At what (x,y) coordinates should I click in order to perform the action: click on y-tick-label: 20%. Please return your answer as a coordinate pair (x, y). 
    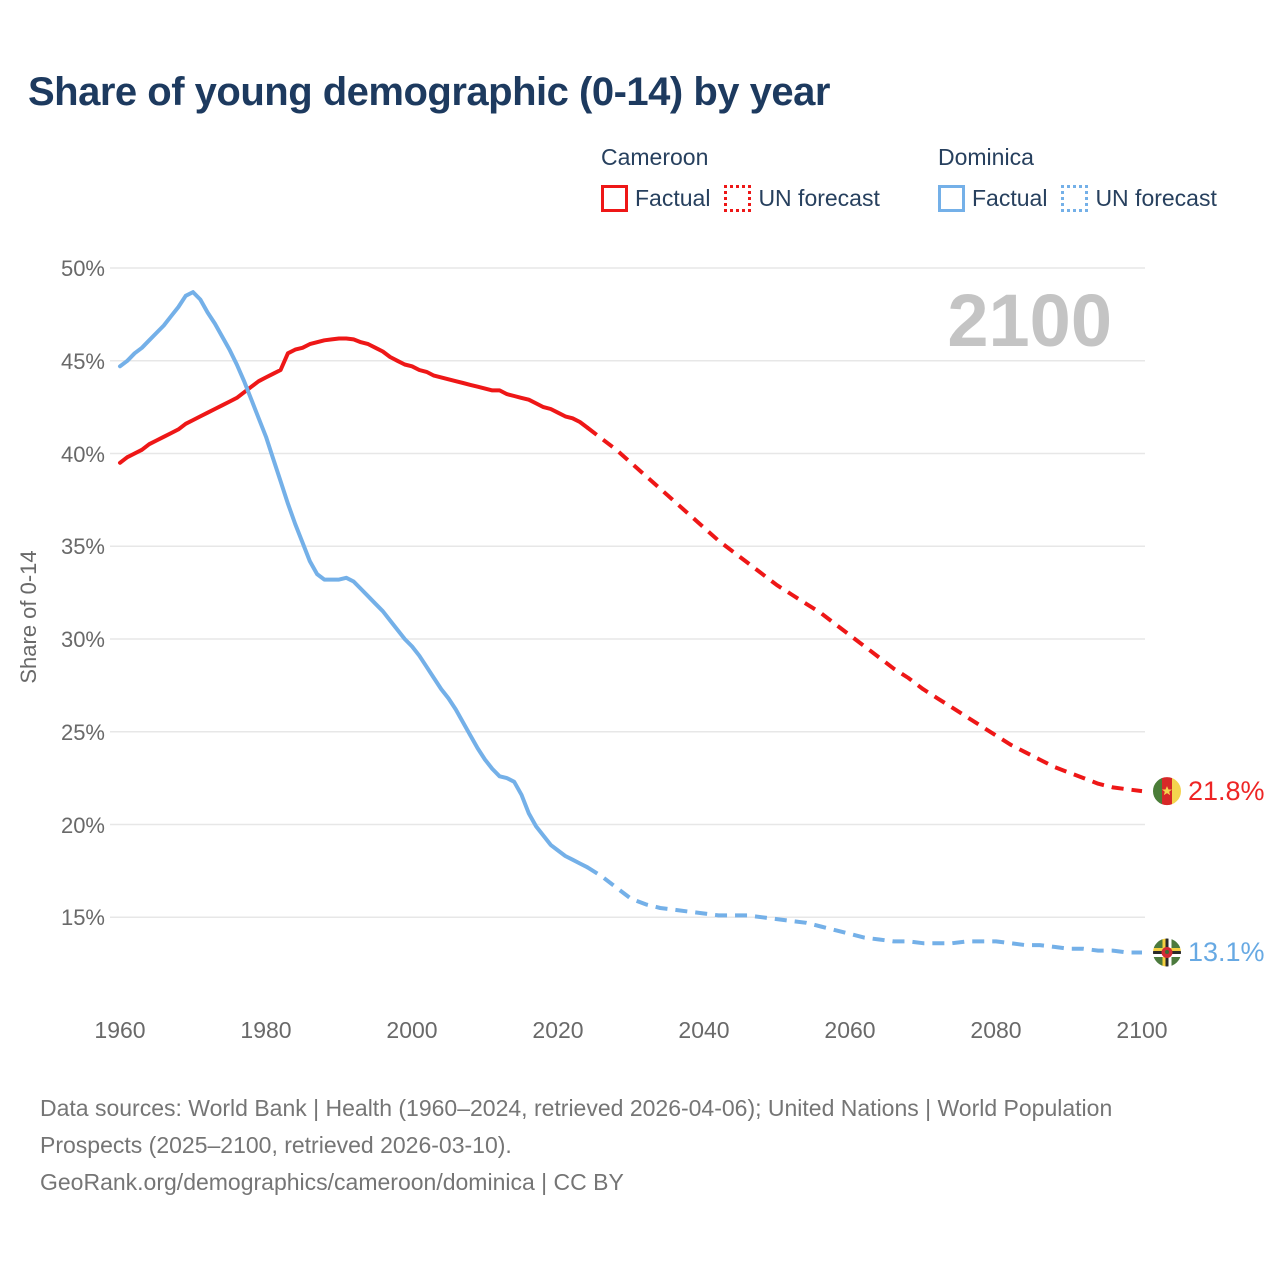
    Looking at the image, I should click on (82, 825).